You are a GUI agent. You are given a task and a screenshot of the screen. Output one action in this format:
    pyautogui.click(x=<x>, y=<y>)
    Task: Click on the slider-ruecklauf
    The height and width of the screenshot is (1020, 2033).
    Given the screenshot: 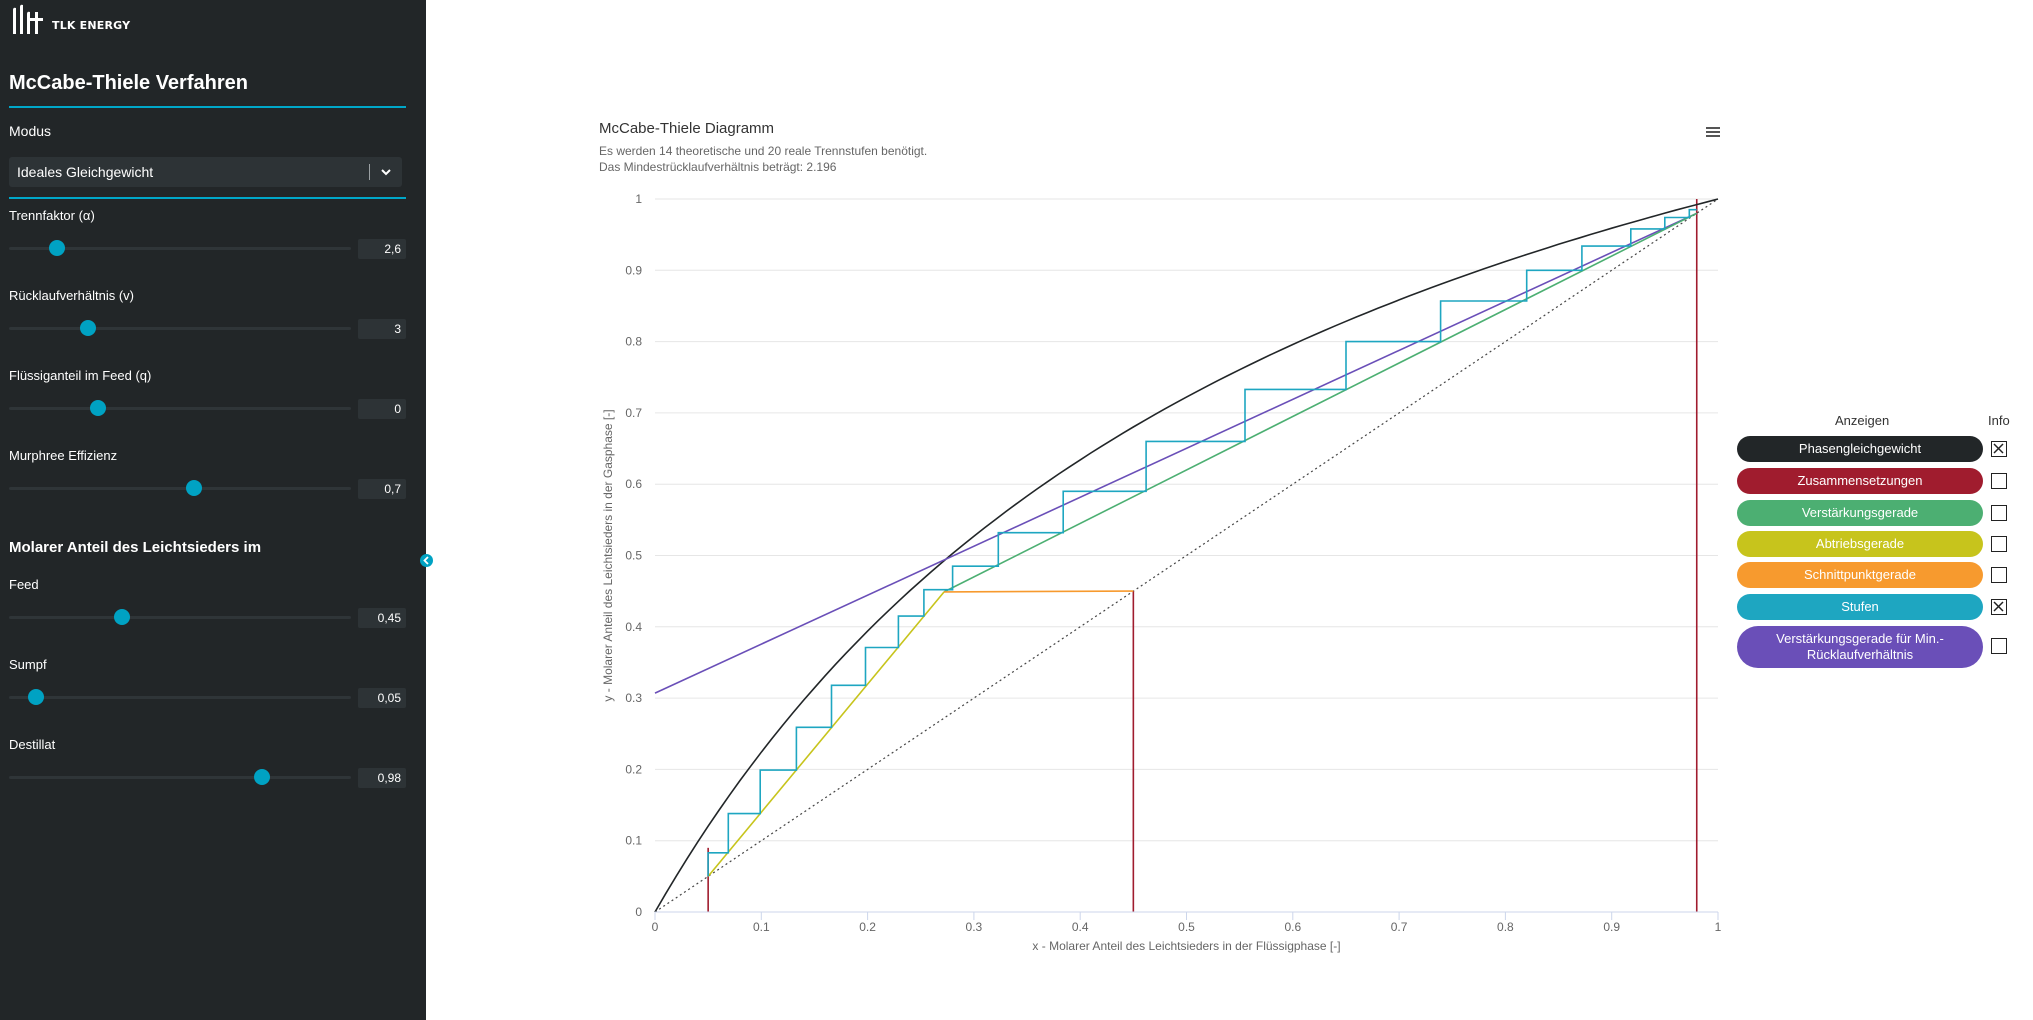 What is the action you would take?
    pyautogui.click(x=180, y=328)
    